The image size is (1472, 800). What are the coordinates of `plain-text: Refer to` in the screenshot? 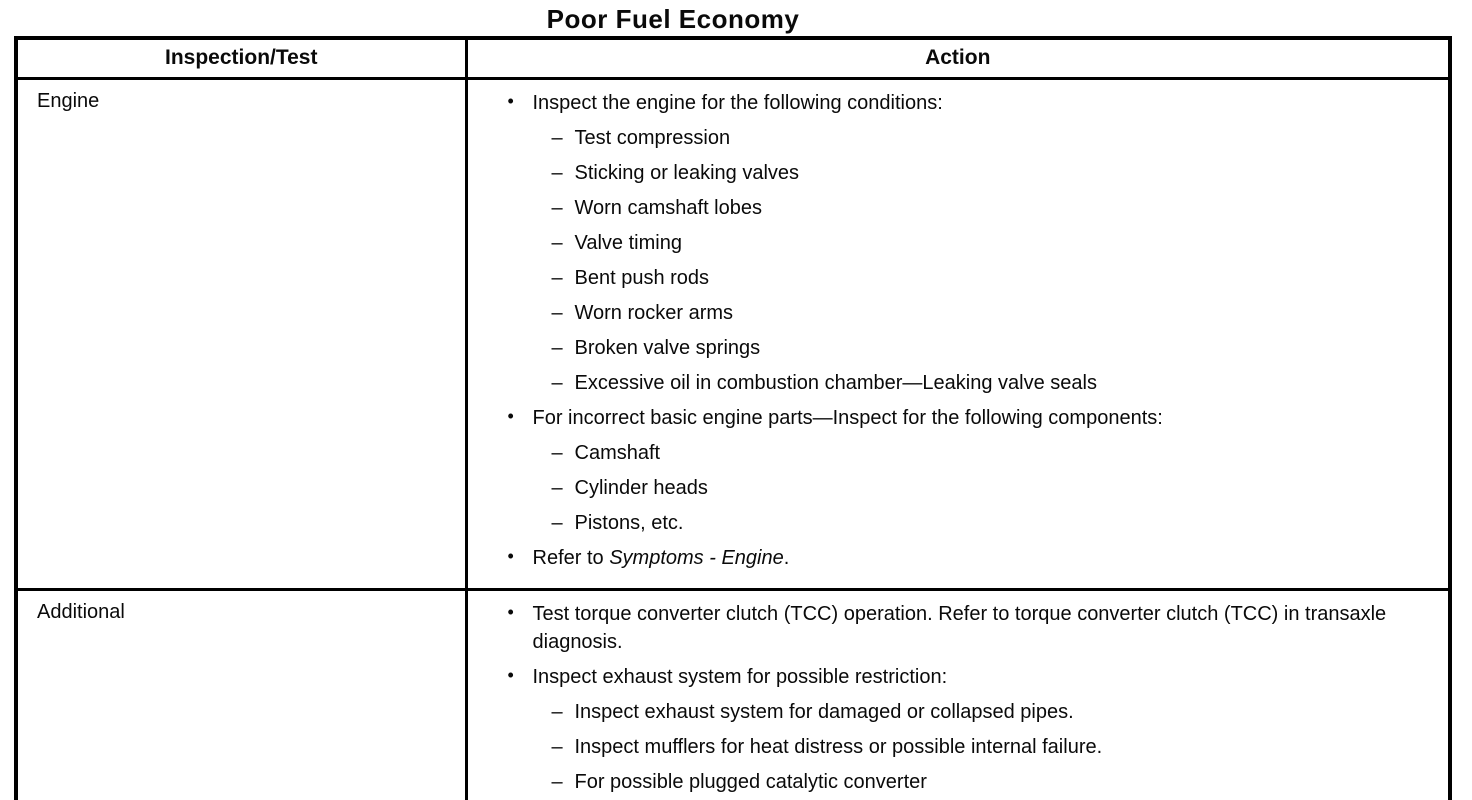 It's located at (571, 558).